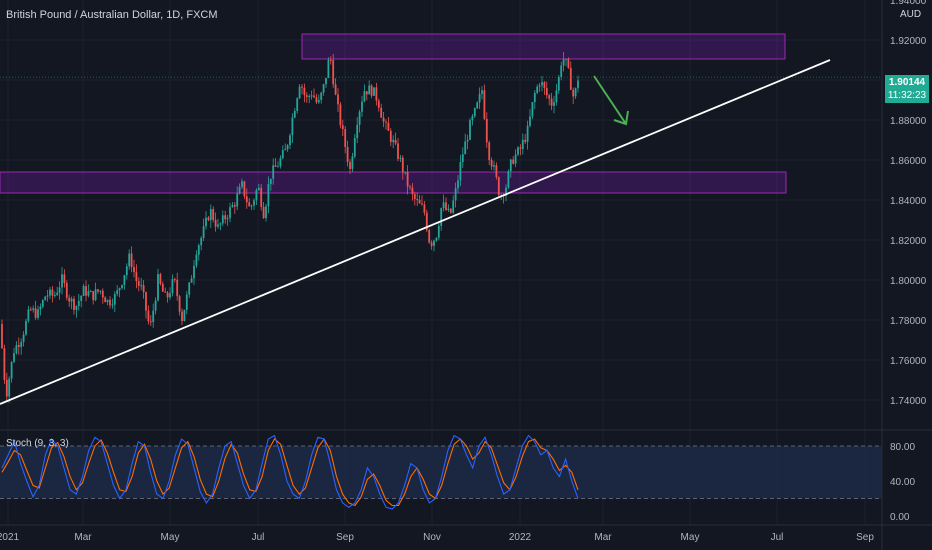  Describe the element at coordinates (466, 533) in the screenshot. I see `time-axis: 2021 Mar May Jul Sep Nov 2022 Mar May Jul Sep` at that location.